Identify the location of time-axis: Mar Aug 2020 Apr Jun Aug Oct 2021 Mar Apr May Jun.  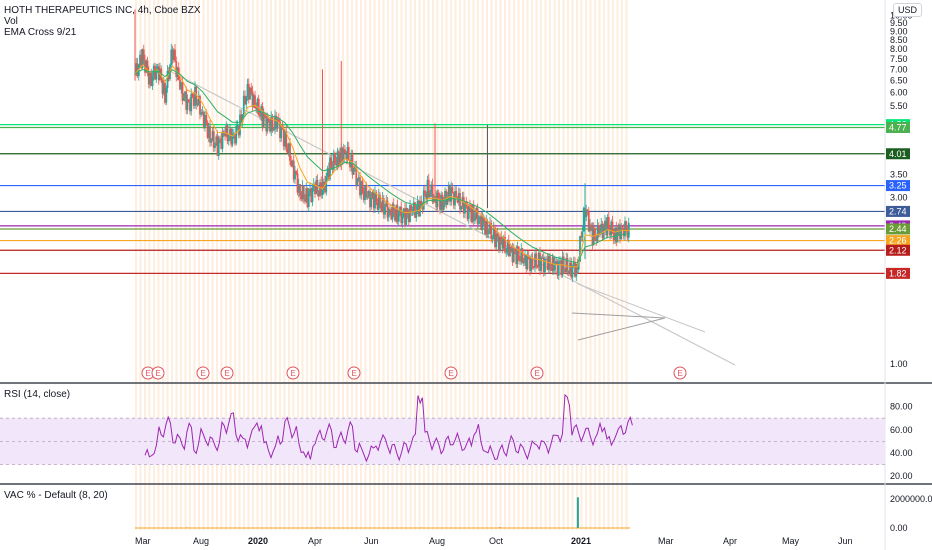
(494, 541).